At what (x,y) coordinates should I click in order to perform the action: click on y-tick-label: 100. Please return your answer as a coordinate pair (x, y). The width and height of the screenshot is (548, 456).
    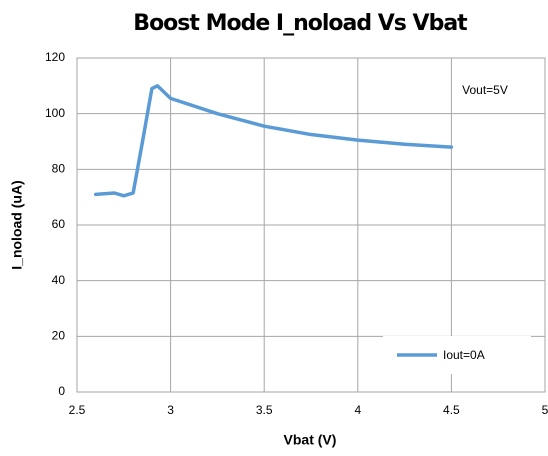
    Looking at the image, I should click on (55, 113).